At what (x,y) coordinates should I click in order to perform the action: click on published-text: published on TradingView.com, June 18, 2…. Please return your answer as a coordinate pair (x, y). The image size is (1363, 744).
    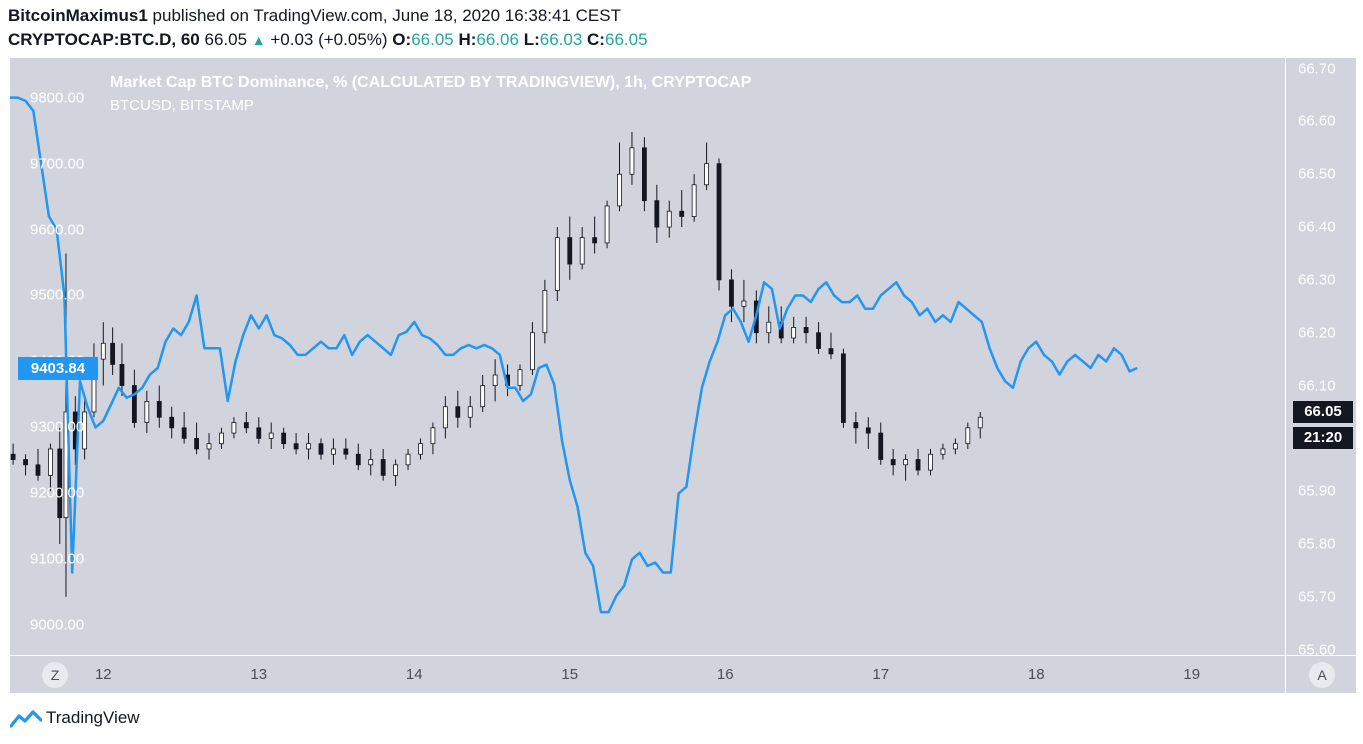
    Looking at the image, I should click on (386, 15).